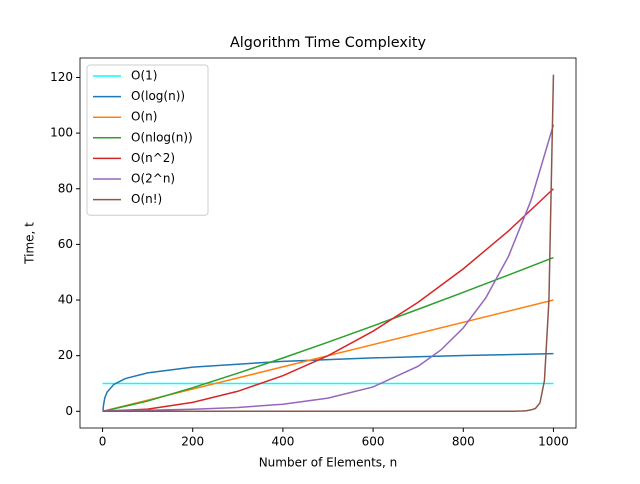 The height and width of the screenshot is (484, 640). Describe the element at coordinates (65, 244) in the screenshot. I see `y-tick-label: 60` at that location.